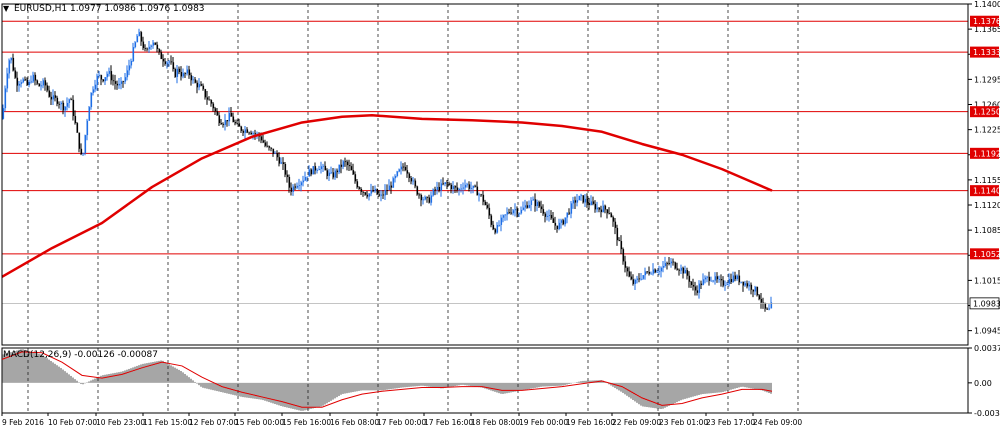 The width and height of the screenshot is (1000, 434). I want to click on chart-menu-arrow-icon: ▼, so click(6, 8).